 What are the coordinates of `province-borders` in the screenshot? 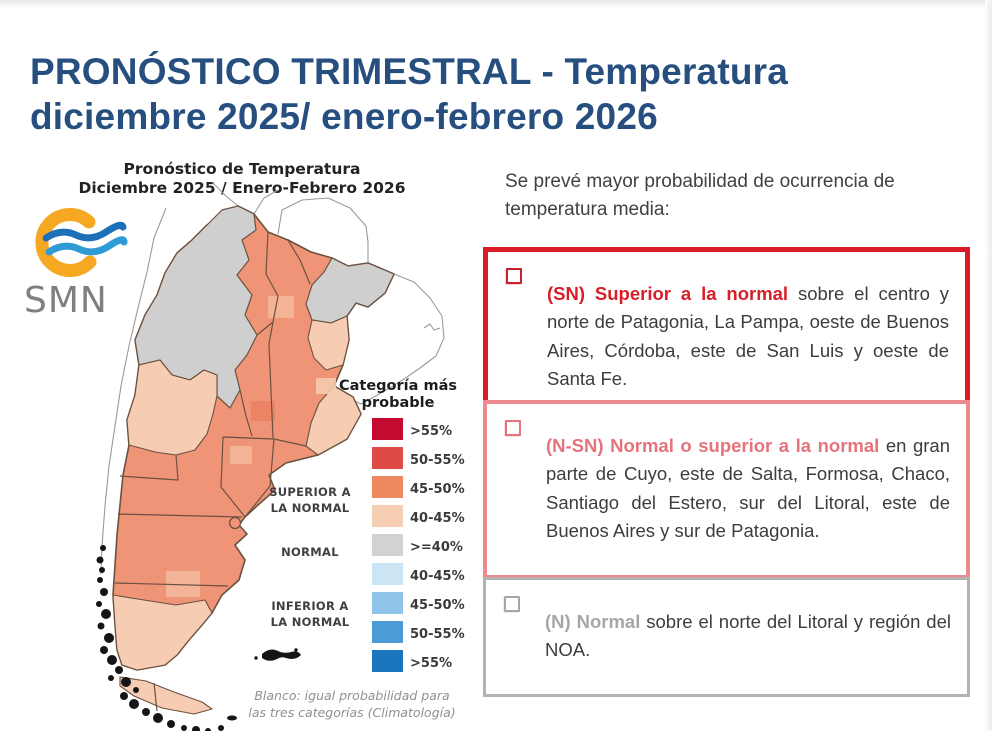 It's located at (212, 471).